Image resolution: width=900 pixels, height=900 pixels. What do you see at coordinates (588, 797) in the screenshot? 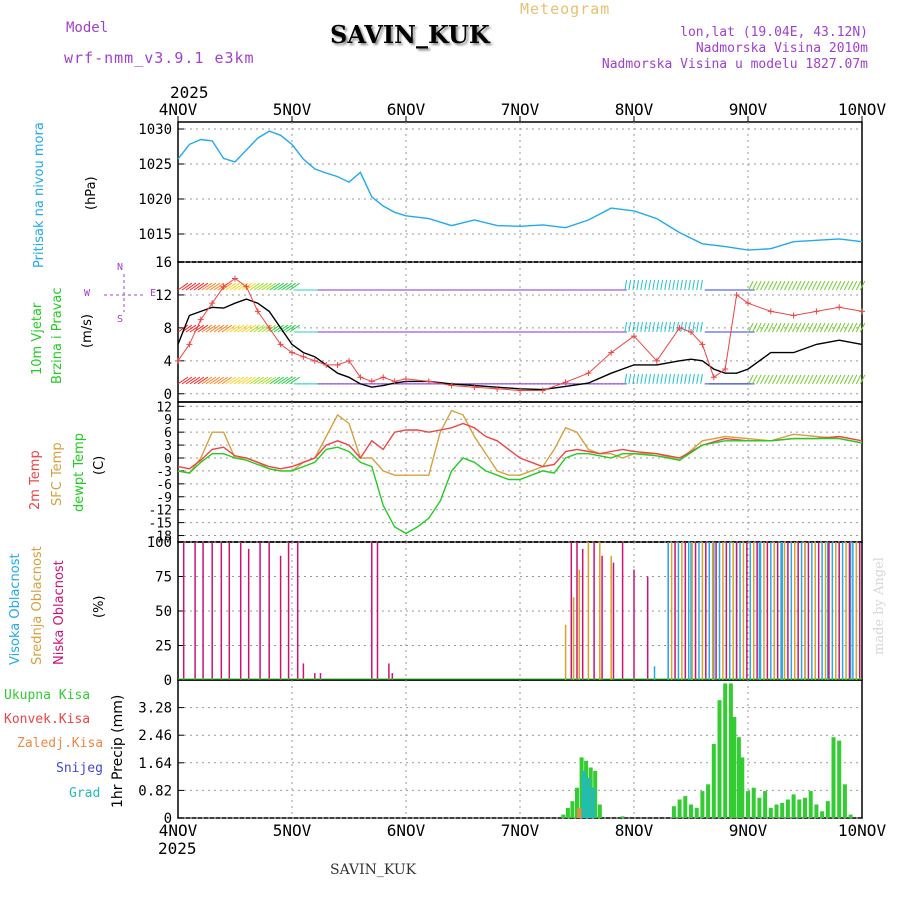
I see `precip-bar-grad` at bounding box center [588, 797].